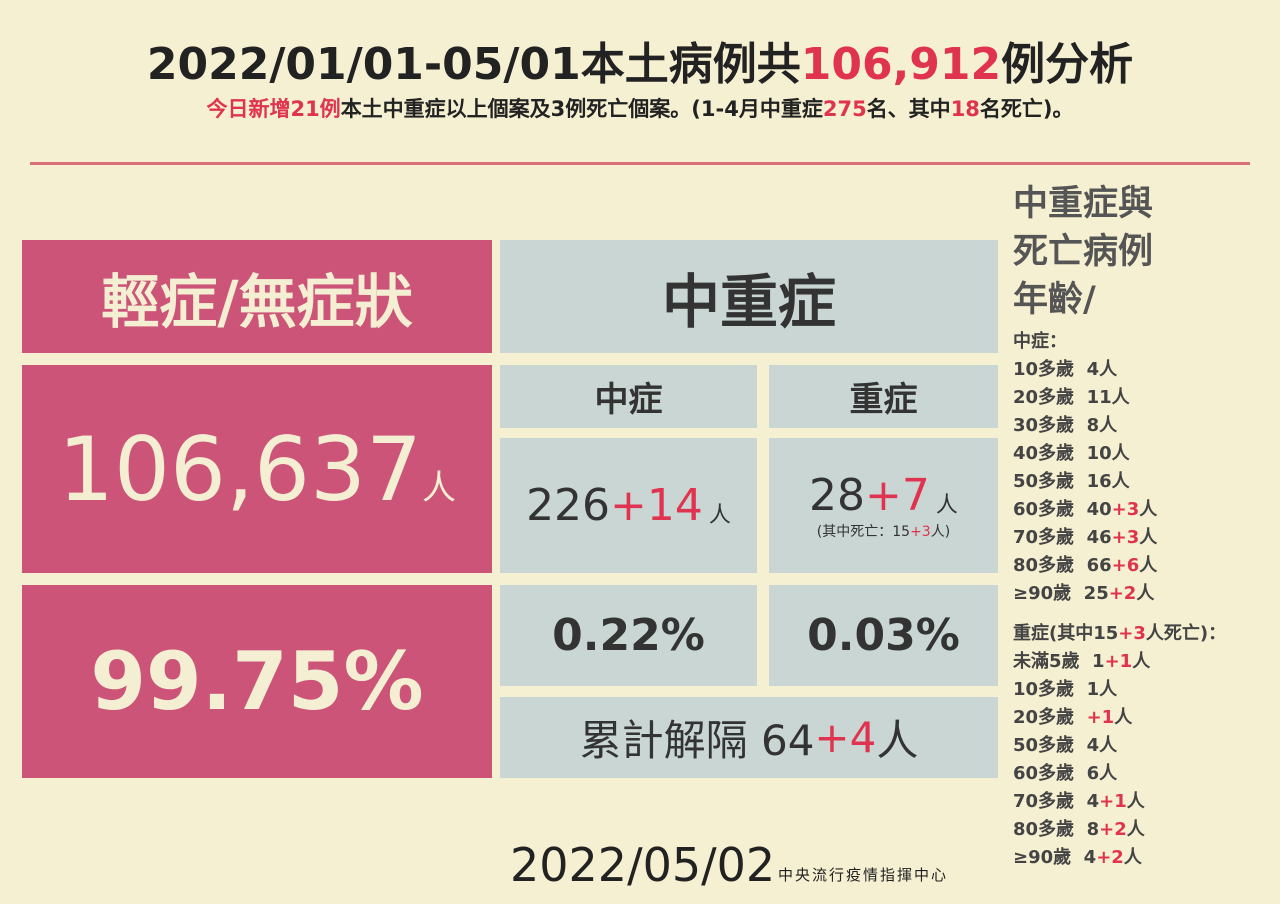  Describe the element at coordinates (473, 64) in the screenshot. I see `title-text: 2022/01/01-05/01本土病例共` at that location.